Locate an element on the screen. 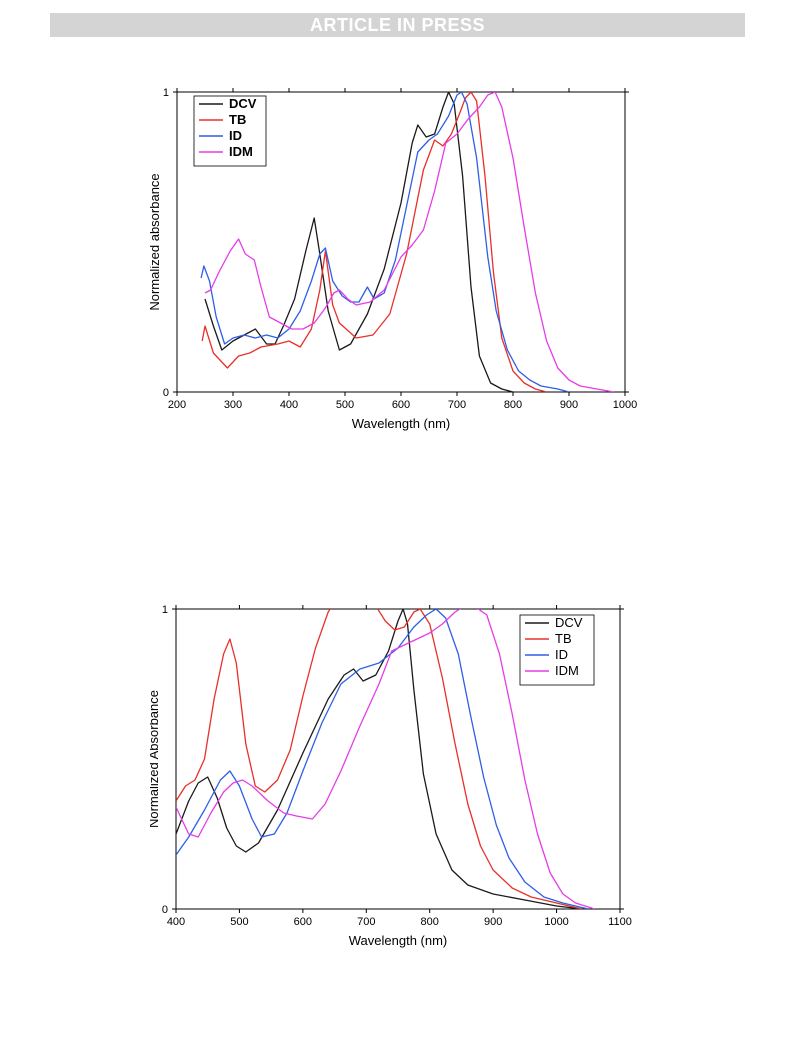 The width and height of the screenshot is (793, 1057). x-tick-label: 200 is located at coordinates (177, 405).